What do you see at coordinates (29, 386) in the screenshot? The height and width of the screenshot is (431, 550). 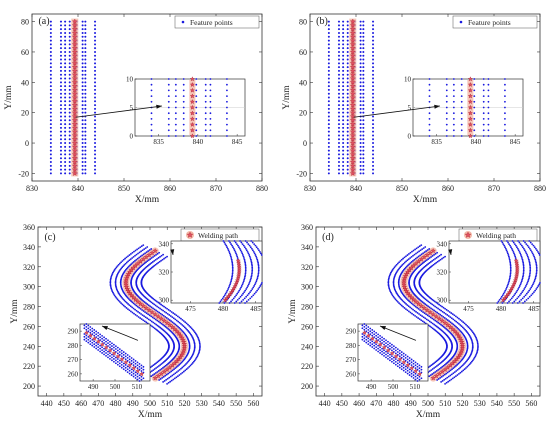 I see `y-tick-label: 200` at bounding box center [29, 386].